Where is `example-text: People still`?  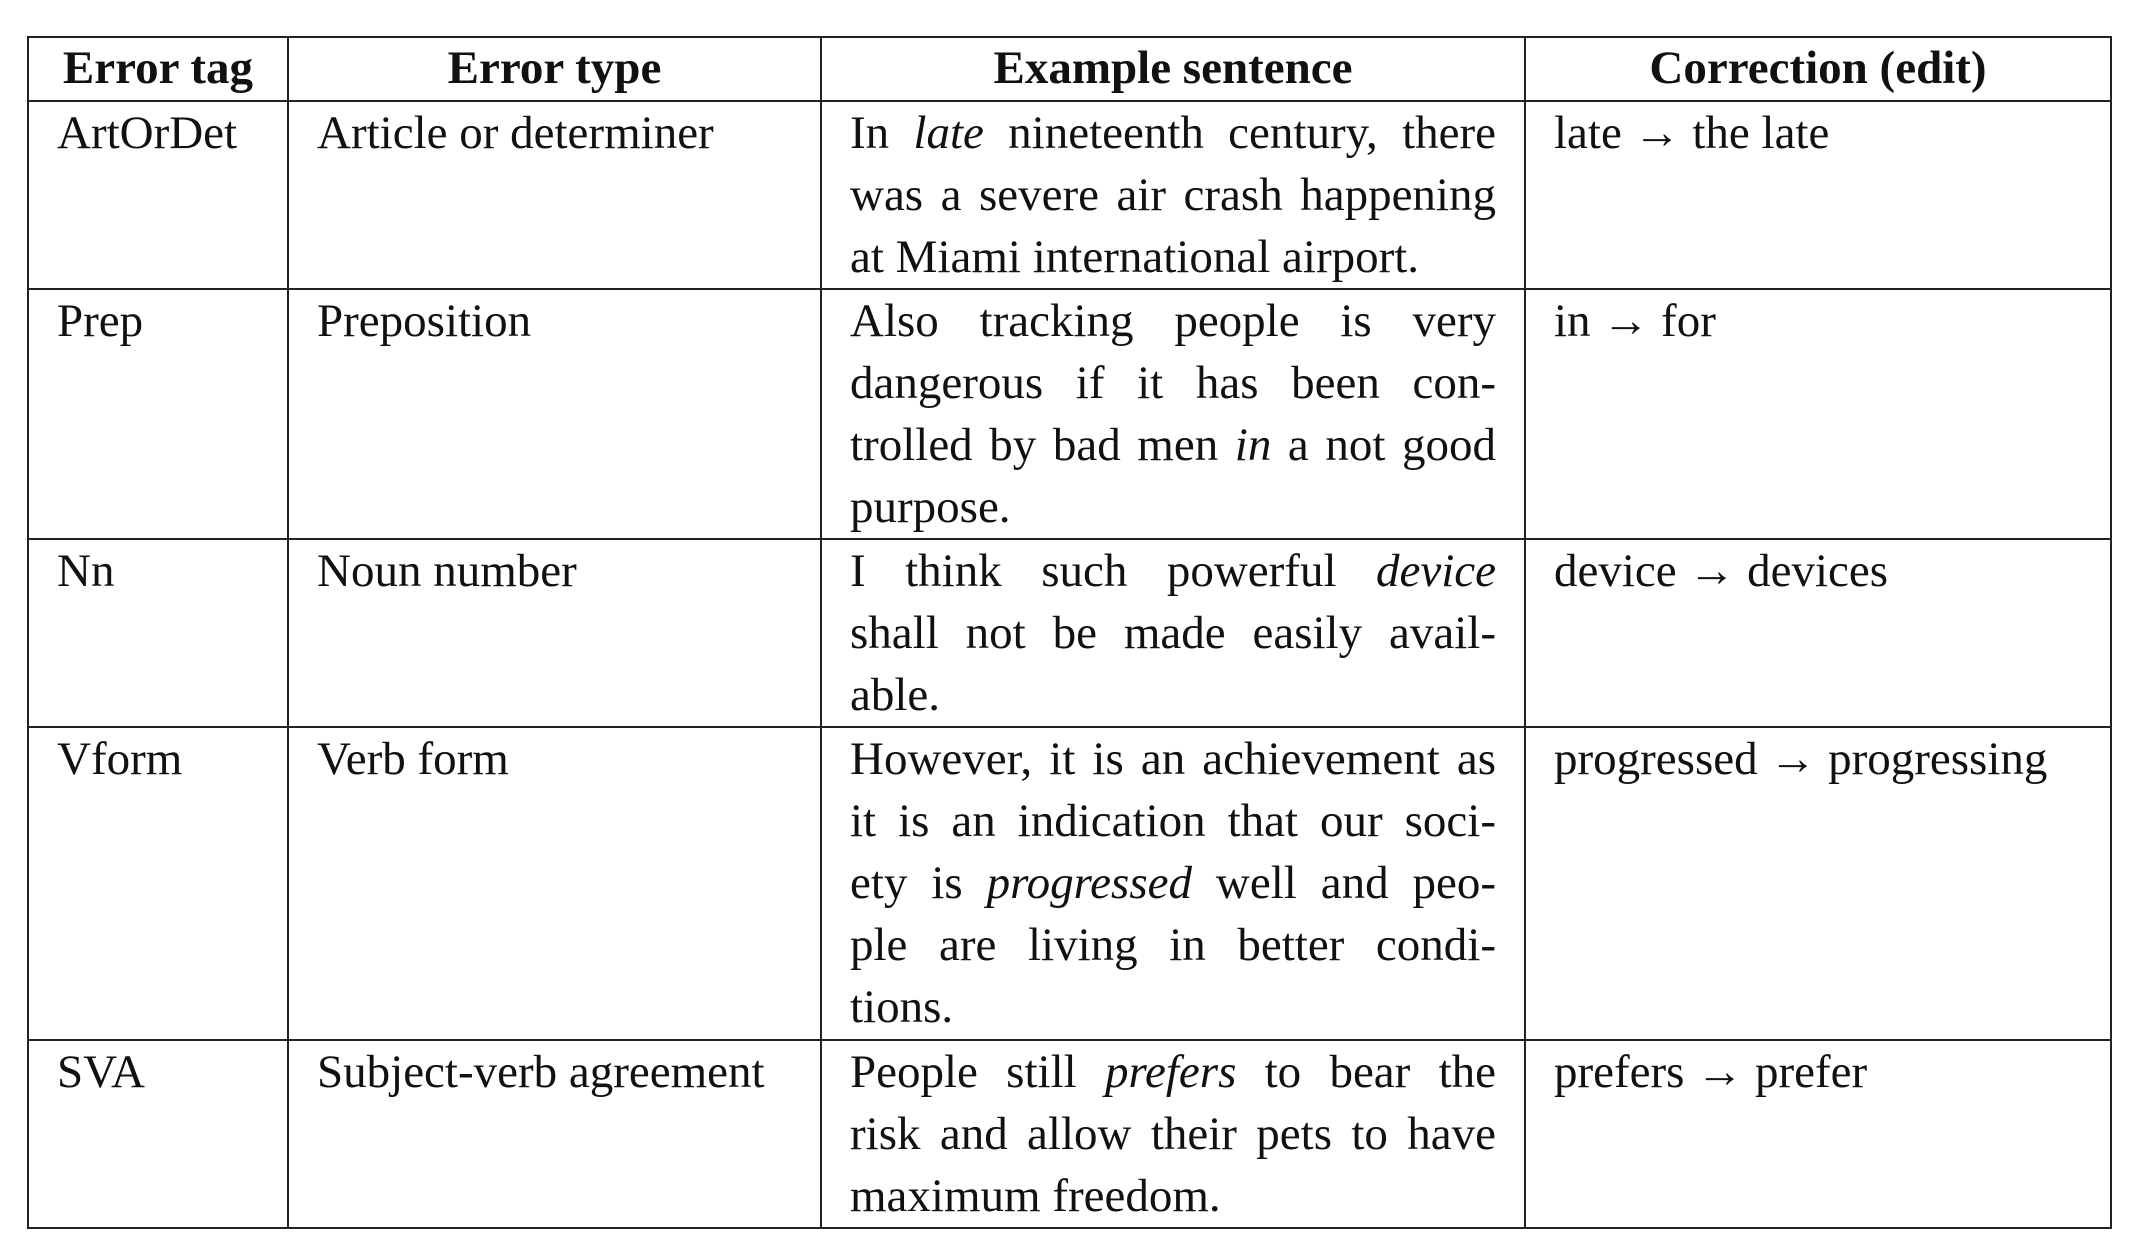 example-text: People still is located at coordinates (977, 1072).